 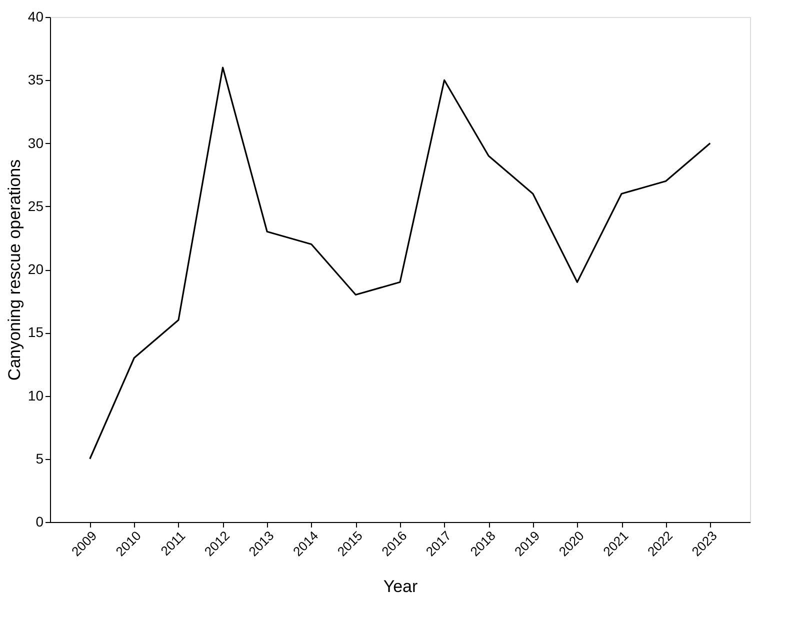 I want to click on y-tick-label: 0, so click(x=40, y=522).